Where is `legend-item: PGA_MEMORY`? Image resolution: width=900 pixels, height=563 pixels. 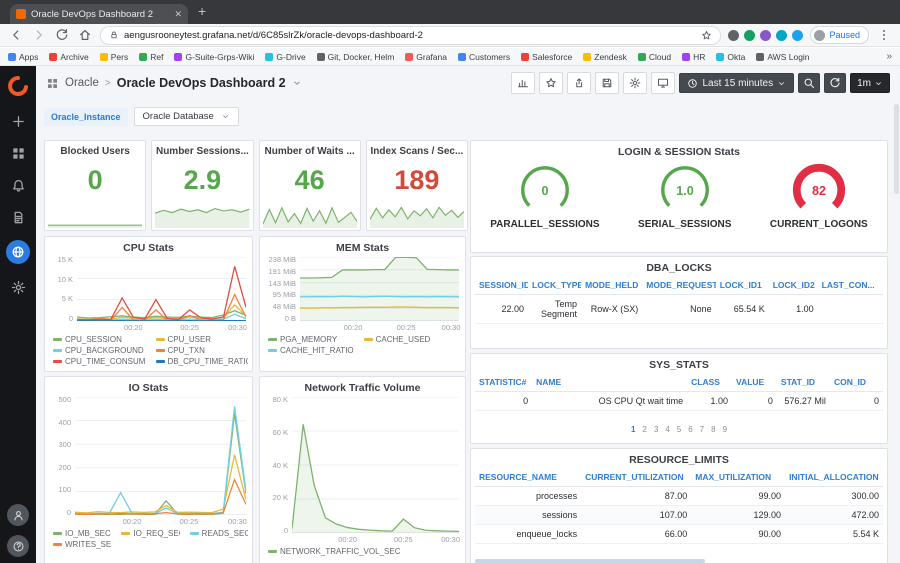 legend-item: PGA_MEMORY is located at coordinates (311, 339).